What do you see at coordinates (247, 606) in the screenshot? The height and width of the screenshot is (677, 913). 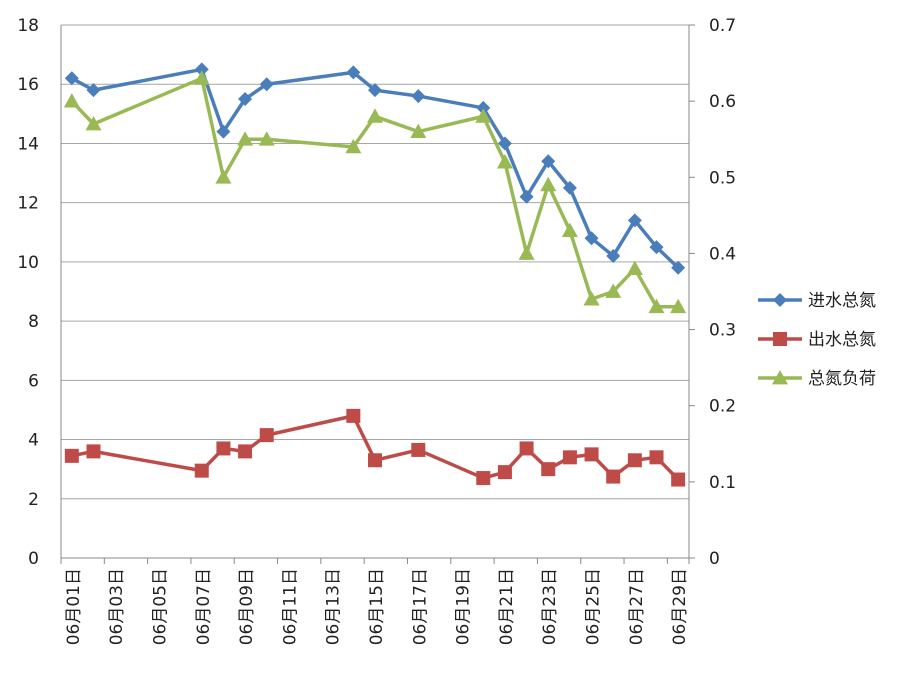 I see `x-tick-label: 06月09日` at bounding box center [247, 606].